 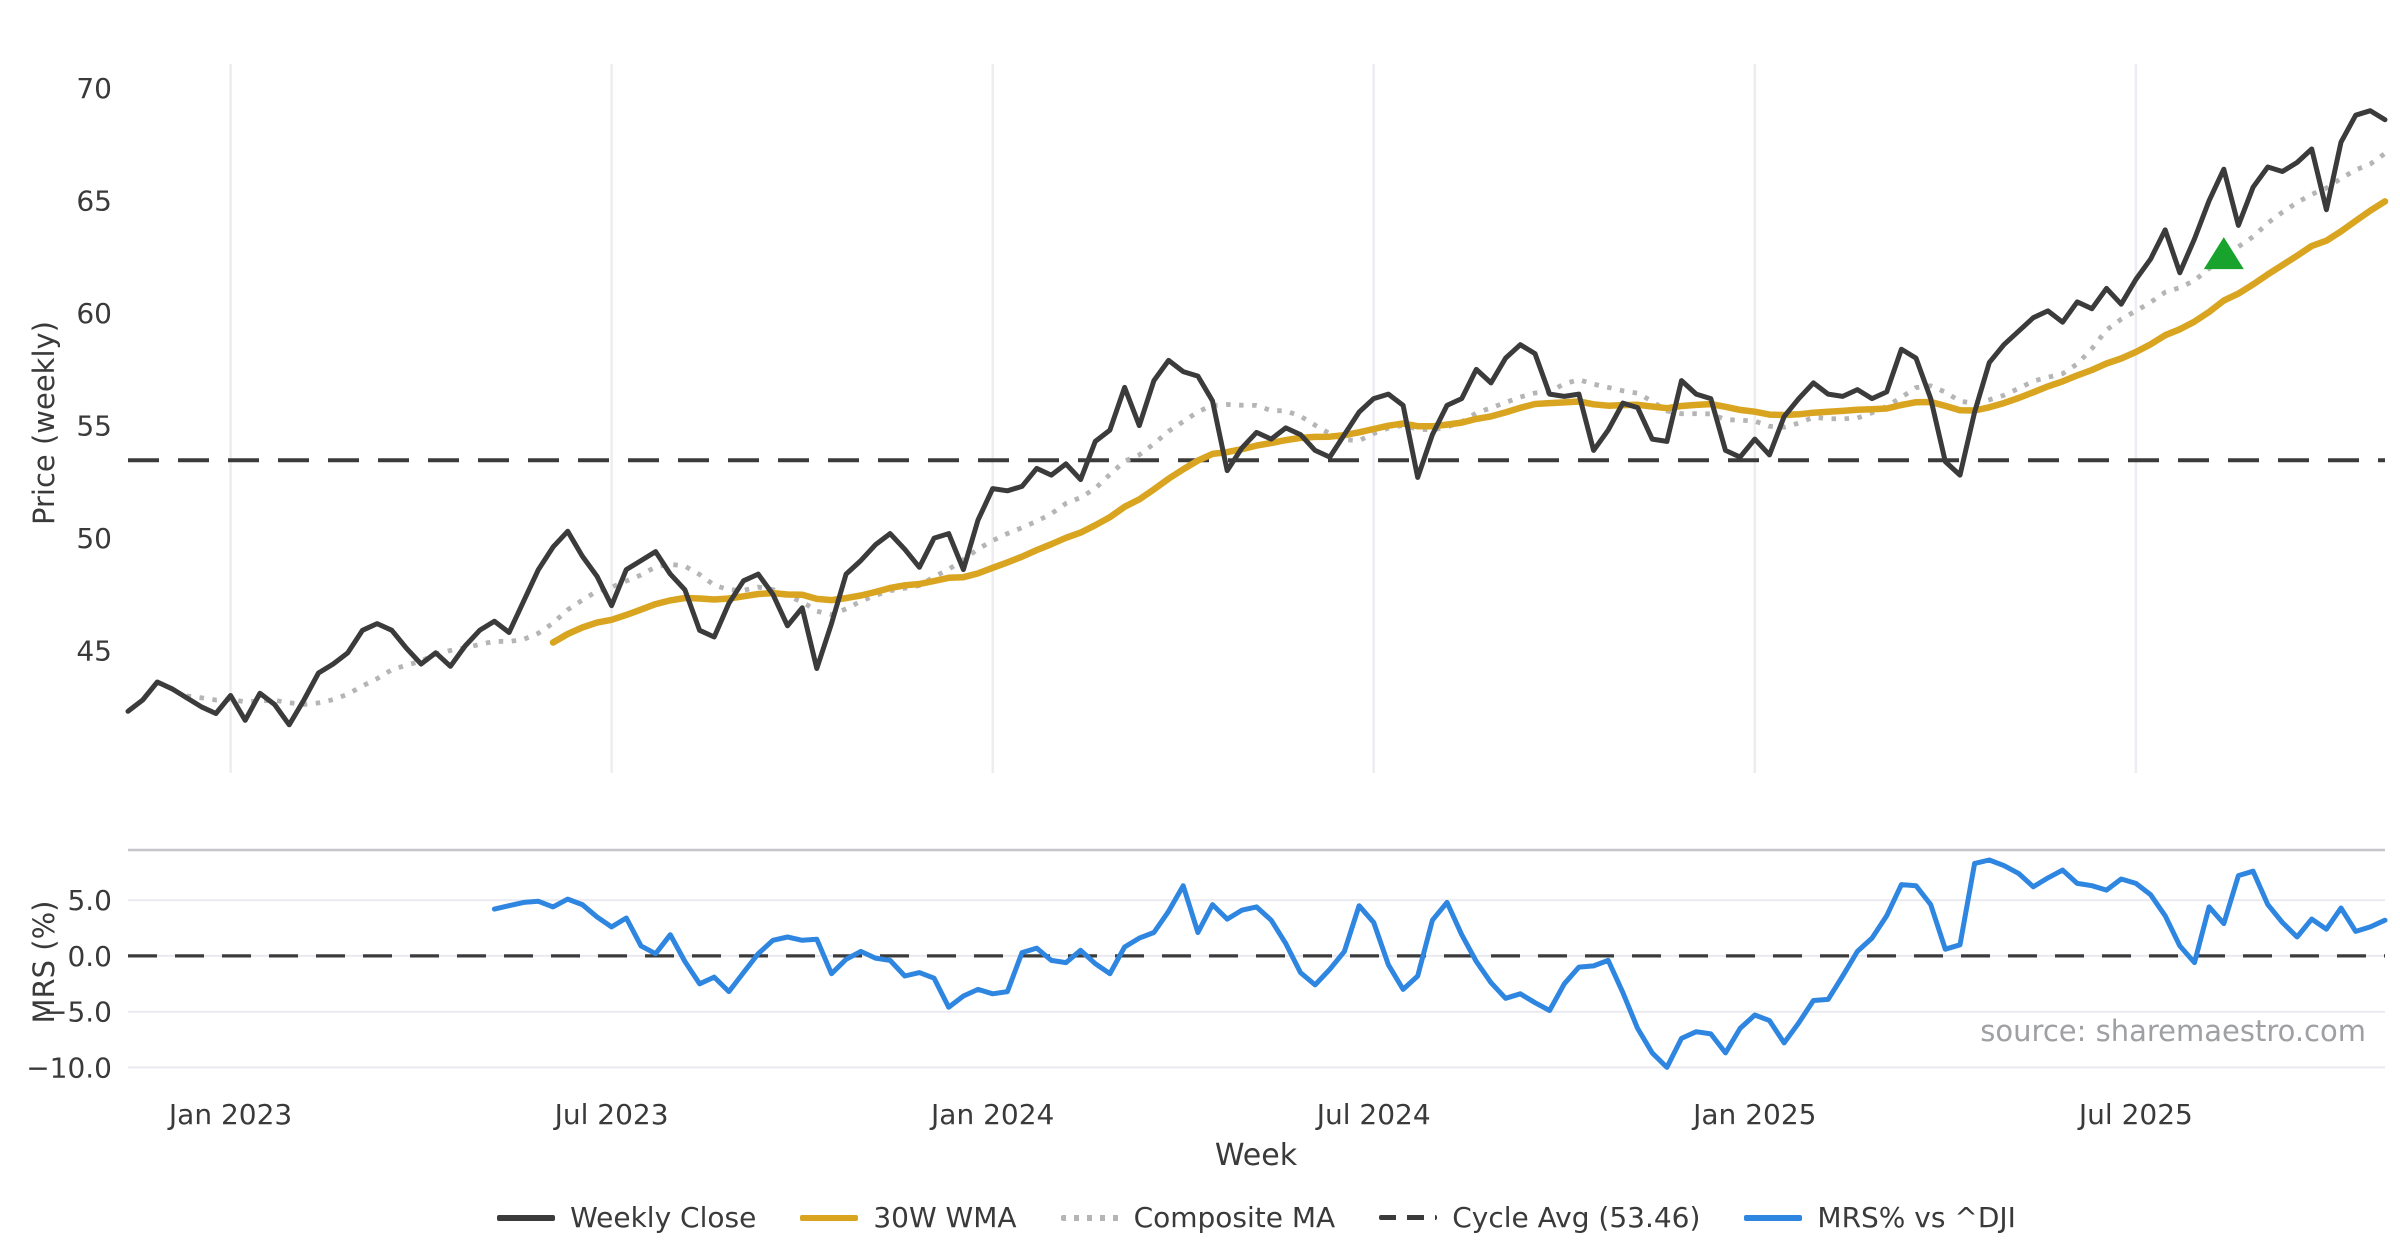 What do you see at coordinates (94, 651) in the screenshot?
I see `price-tick-label: 45` at bounding box center [94, 651].